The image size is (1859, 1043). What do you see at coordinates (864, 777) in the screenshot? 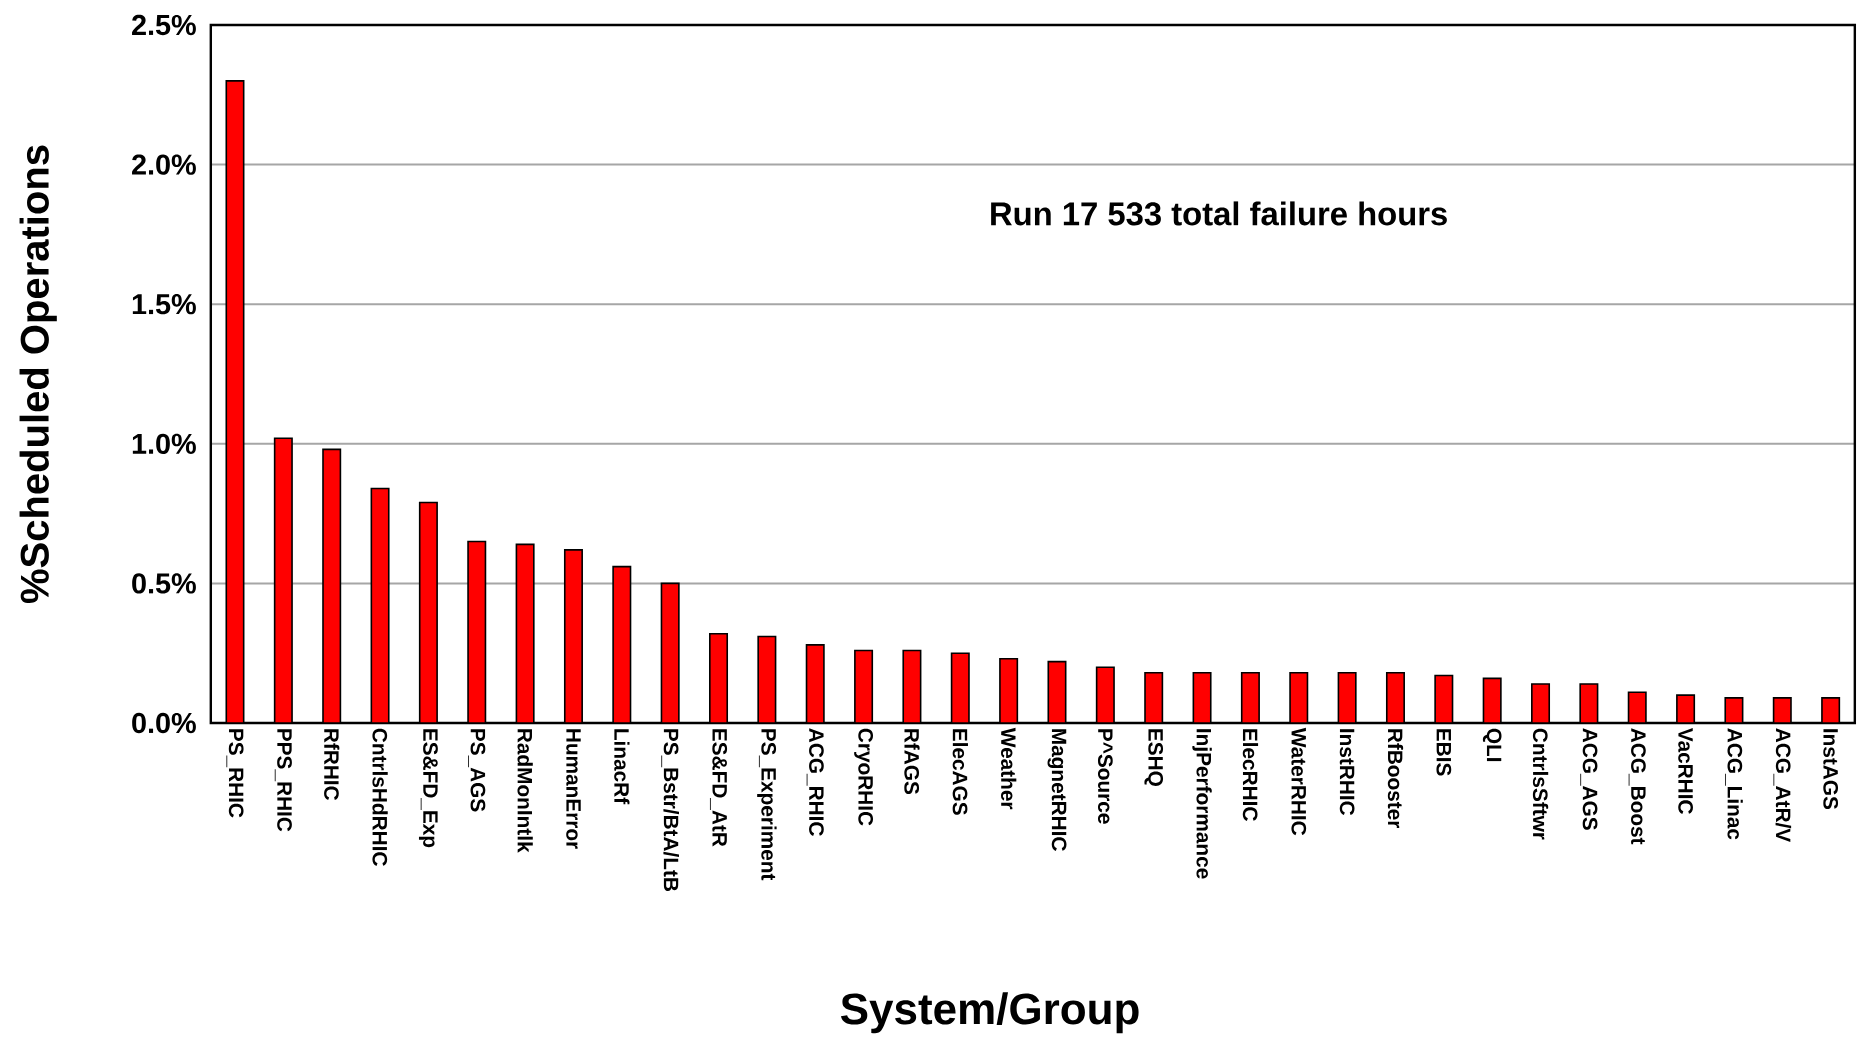
I see `x-tick-label: CryoRHIC` at bounding box center [864, 777].